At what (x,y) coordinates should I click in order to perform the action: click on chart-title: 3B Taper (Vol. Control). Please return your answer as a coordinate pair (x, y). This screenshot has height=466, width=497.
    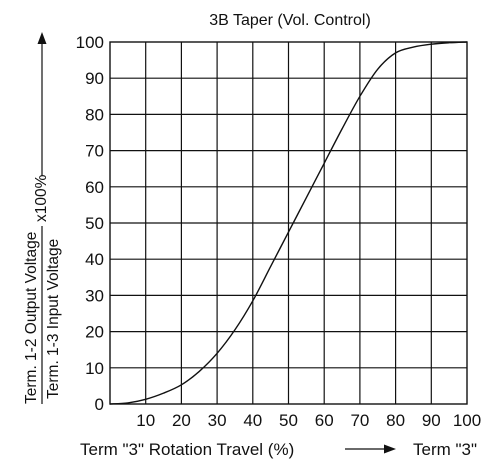
    Looking at the image, I should click on (290, 20).